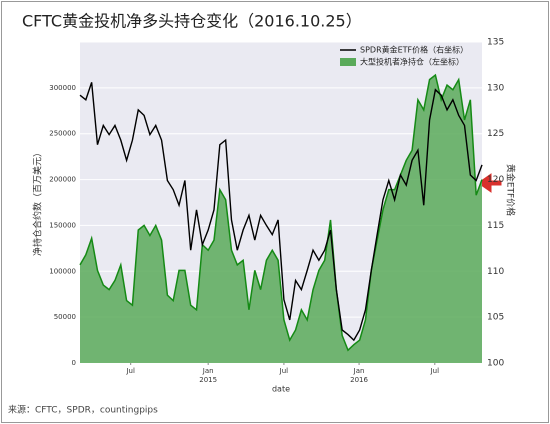  Describe the element at coordinates (38, 202) in the screenshot. I see `y-axis-label: 净持仓合约数（百万美元）` at that location.